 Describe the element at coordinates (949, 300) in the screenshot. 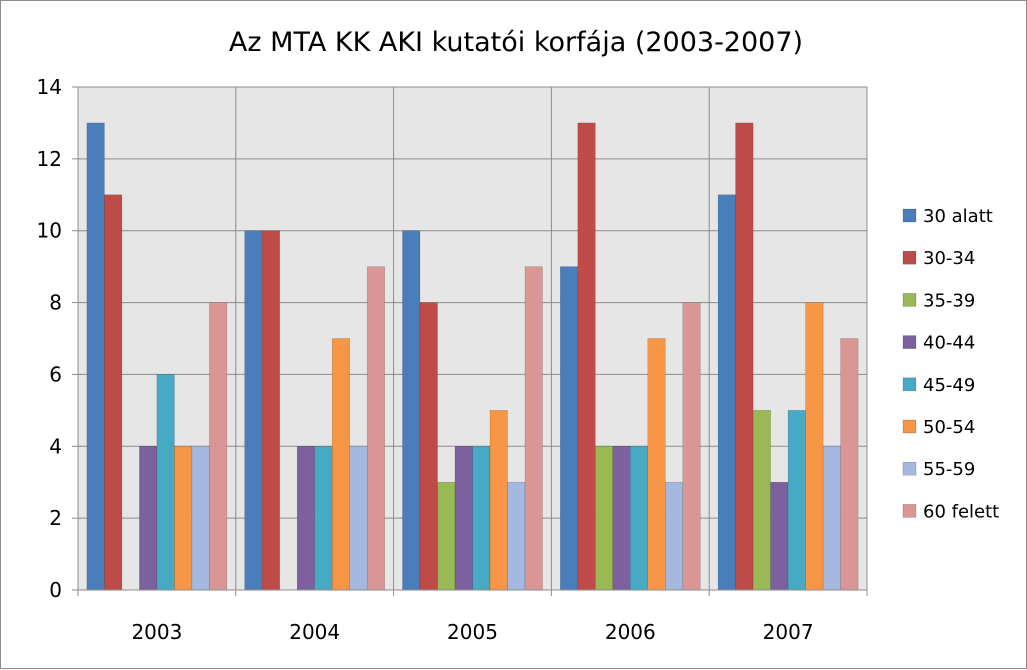

I see `legend-label-35-39: 35-39` at that location.